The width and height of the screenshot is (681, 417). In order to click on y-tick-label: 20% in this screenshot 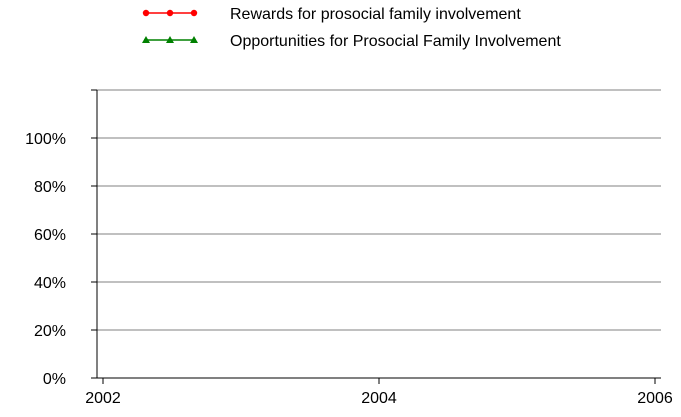, I will do `click(50, 331)`.